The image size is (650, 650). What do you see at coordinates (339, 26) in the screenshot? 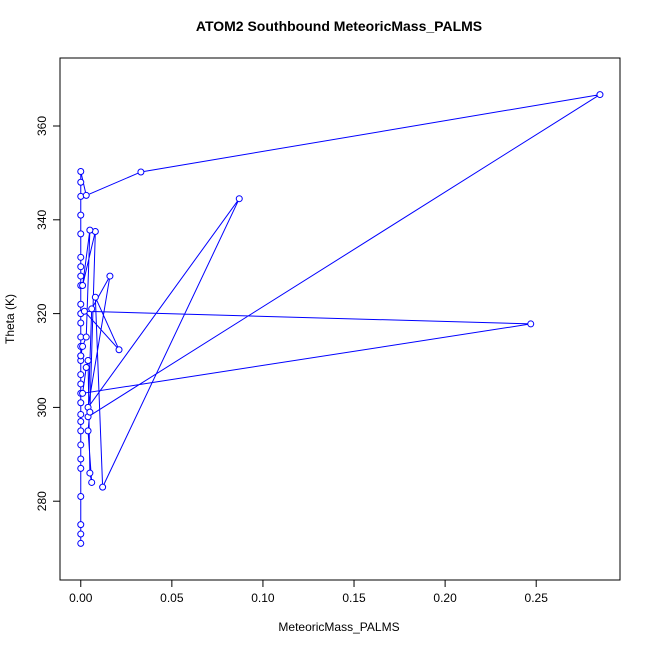
I see `chart-title: ATOM2 Southbound MeteoricMass_PALMS` at bounding box center [339, 26].